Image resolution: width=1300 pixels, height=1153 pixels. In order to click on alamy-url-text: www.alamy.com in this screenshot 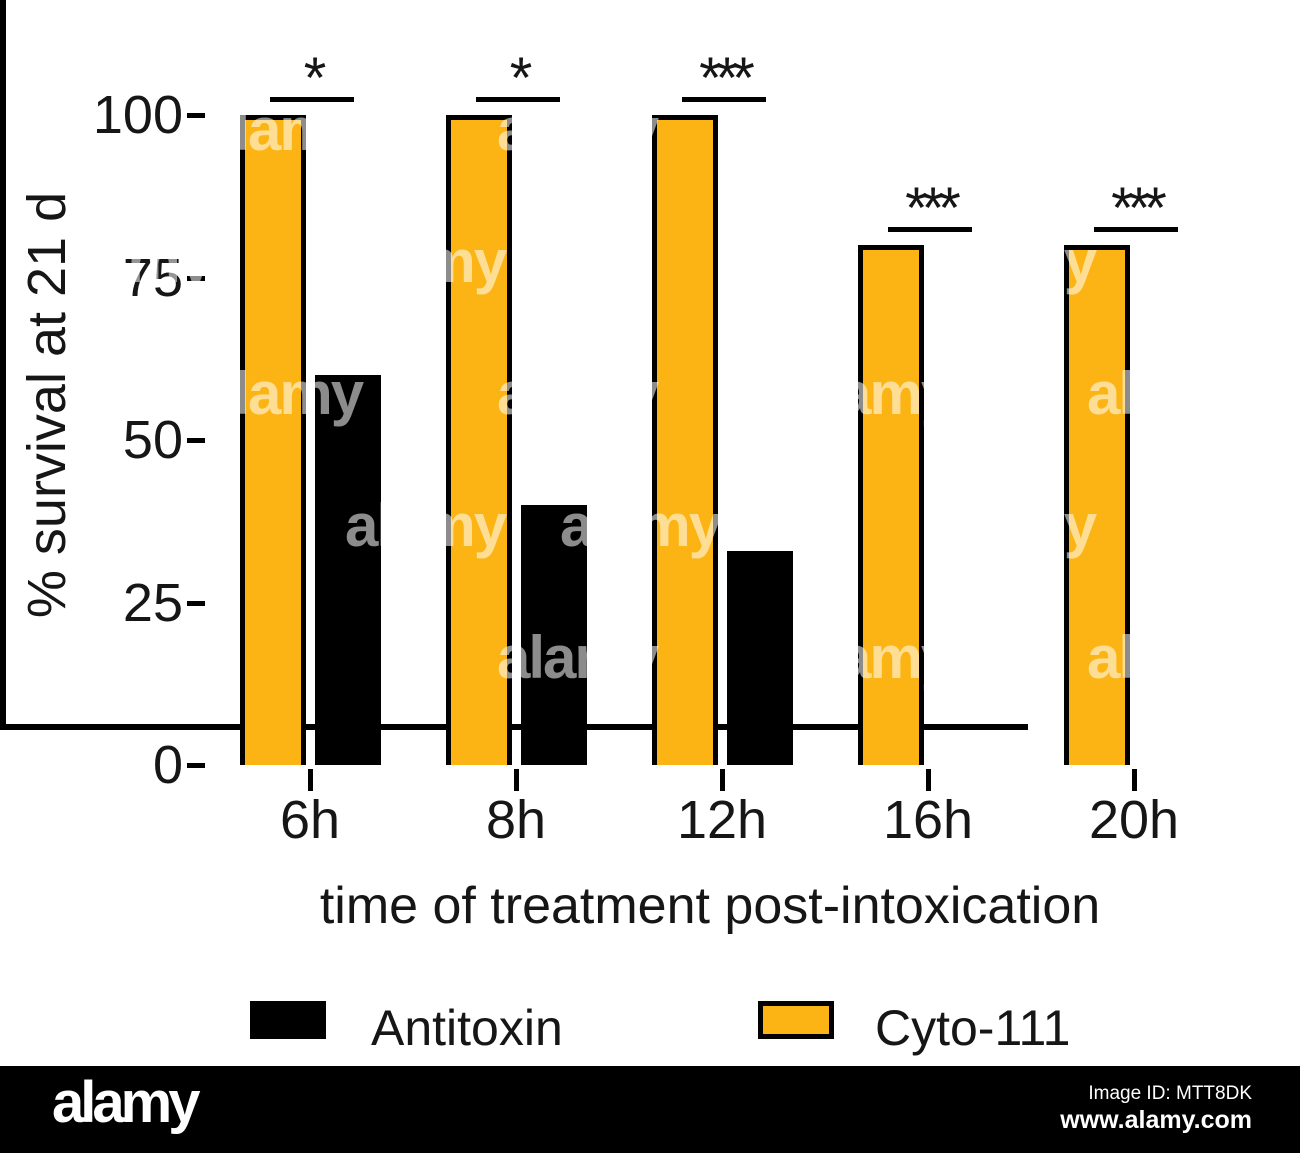, I will do `click(1156, 1120)`.